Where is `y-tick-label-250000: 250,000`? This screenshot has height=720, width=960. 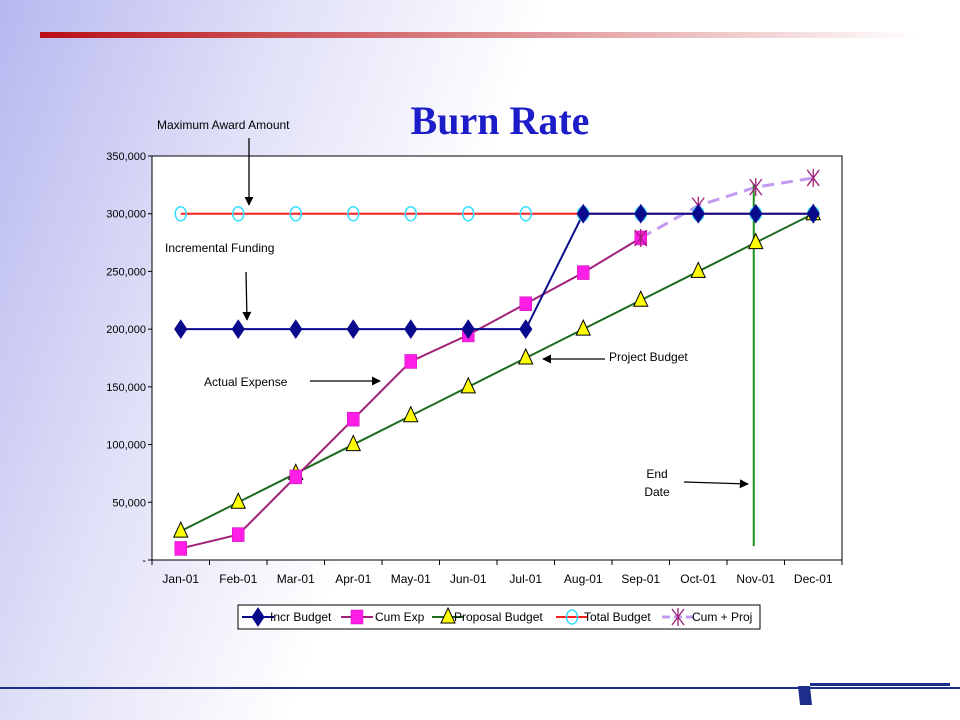 y-tick-label-250000: 250,000 is located at coordinates (126, 272).